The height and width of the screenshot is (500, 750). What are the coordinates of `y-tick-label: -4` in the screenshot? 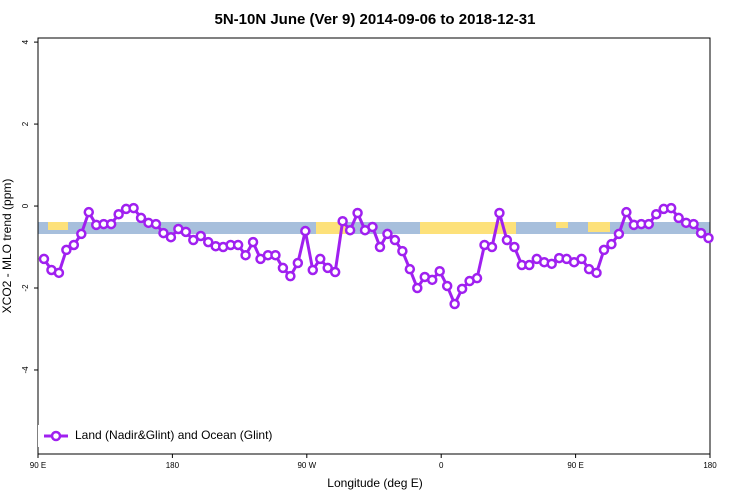 It's located at (25, 370).